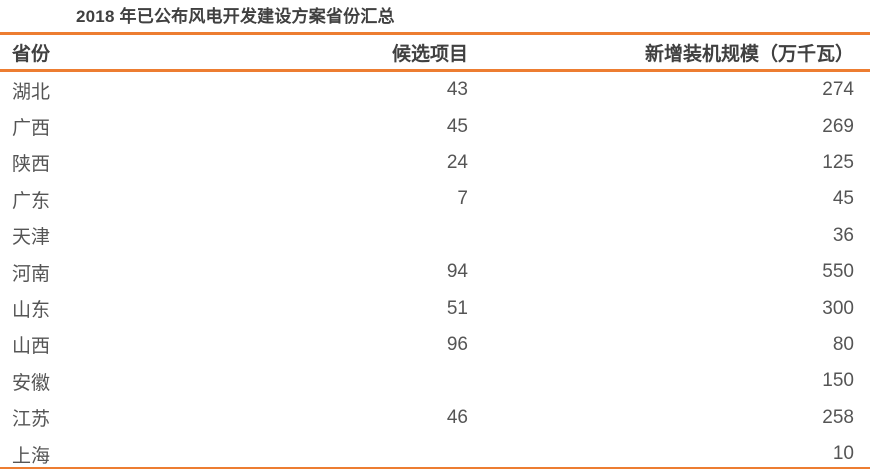 Image resolution: width=870 pixels, height=473 pixels. What do you see at coordinates (31, 238) in the screenshot?
I see `cell-province: 天津` at bounding box center [31, 238].